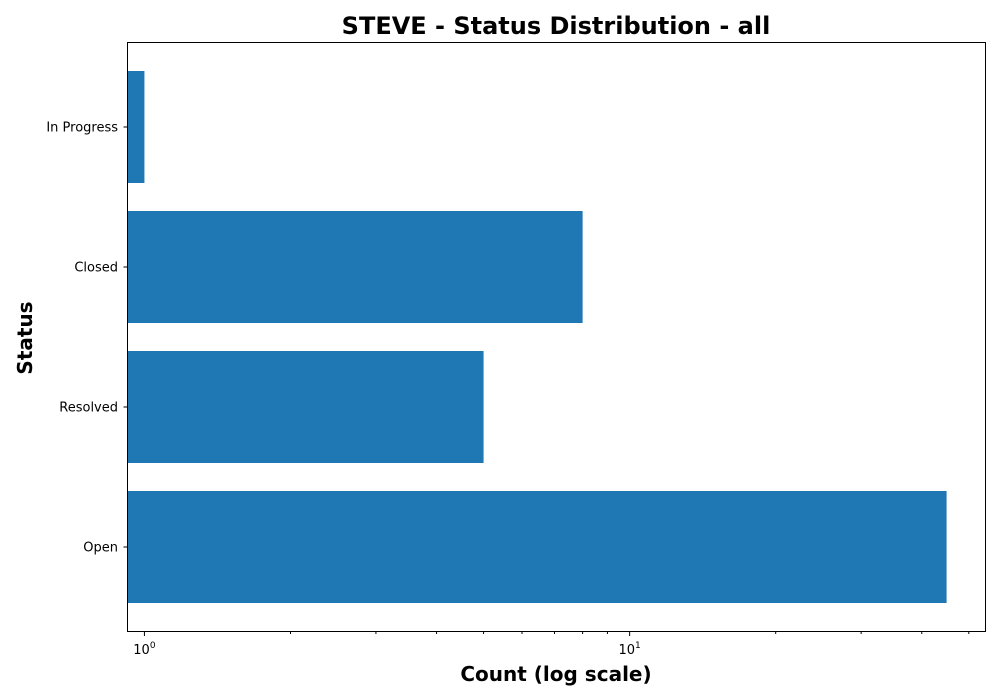  I want to click on bar-resolved, so click(306, 407).